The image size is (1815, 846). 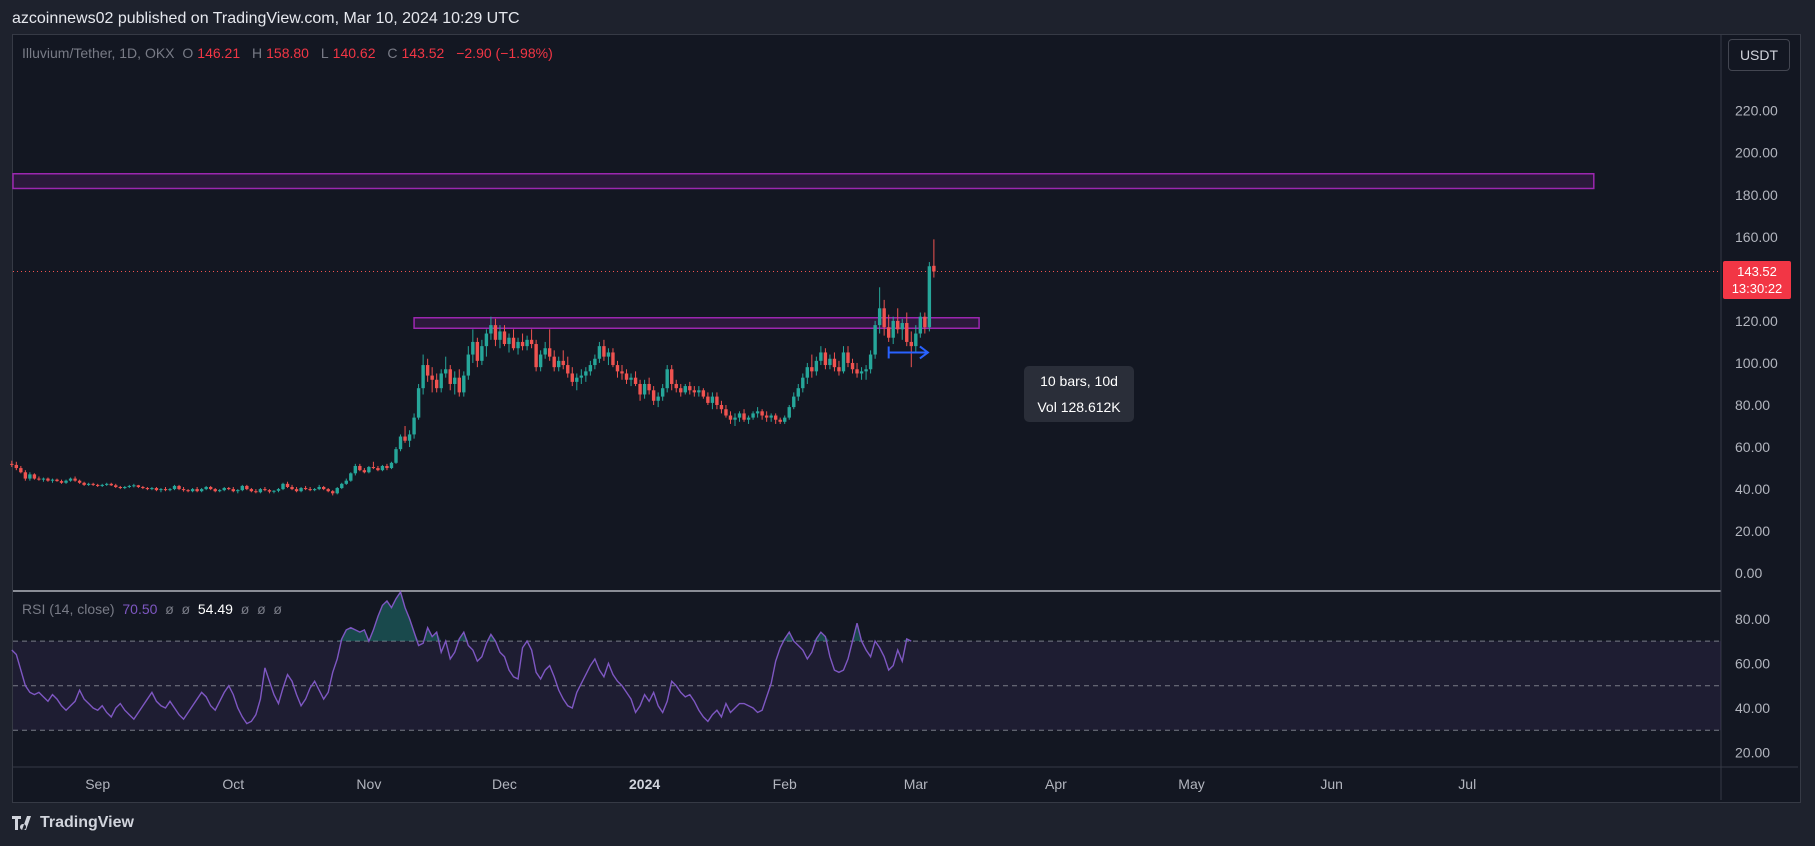 What do you see at coordinates (169, 609) in the screenshot?
I see `rsi-na-1: ø` at bounding box center [169, 609].